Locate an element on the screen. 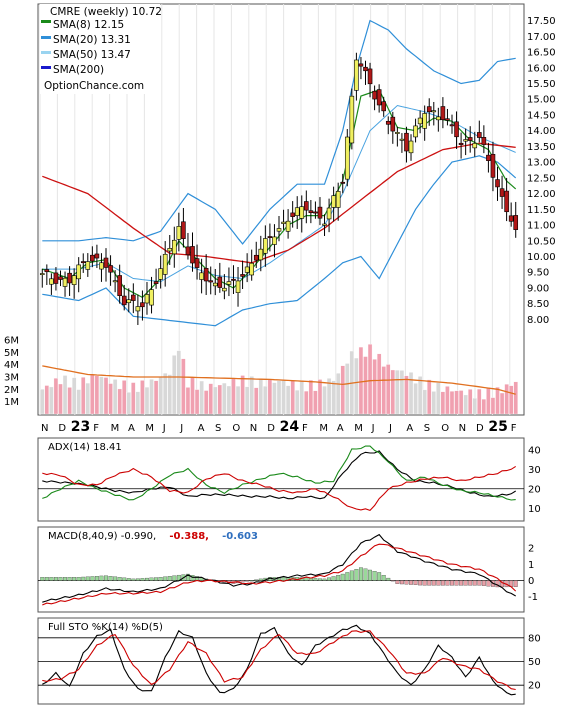  panel-tick-label: 30 is located at coordinates (534, 470).